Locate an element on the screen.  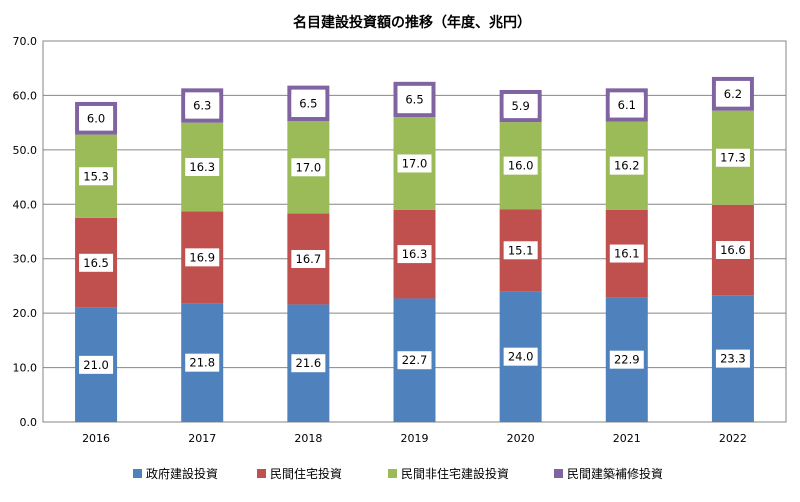
data-label: 16.5 is located at coordinates (96, 263).